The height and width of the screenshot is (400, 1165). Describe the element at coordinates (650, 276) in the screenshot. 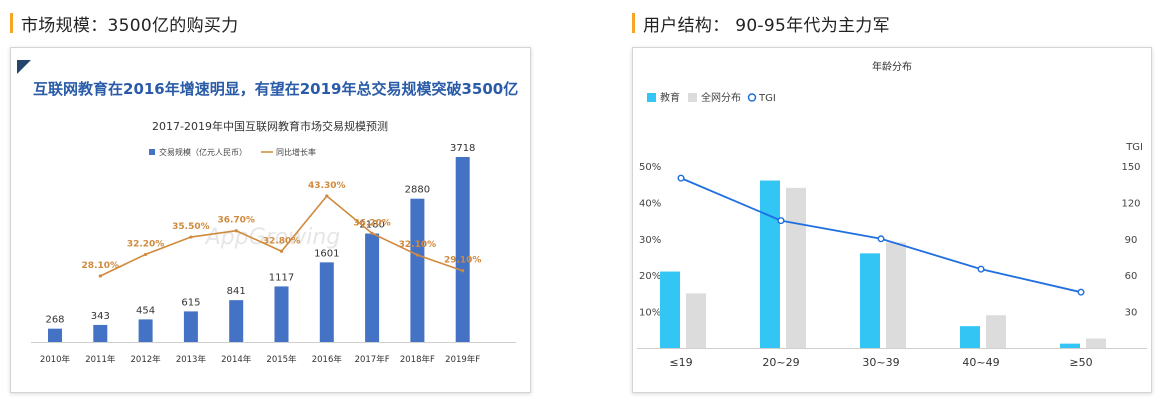

I see `left-y-tick-label: 20%` at that location.